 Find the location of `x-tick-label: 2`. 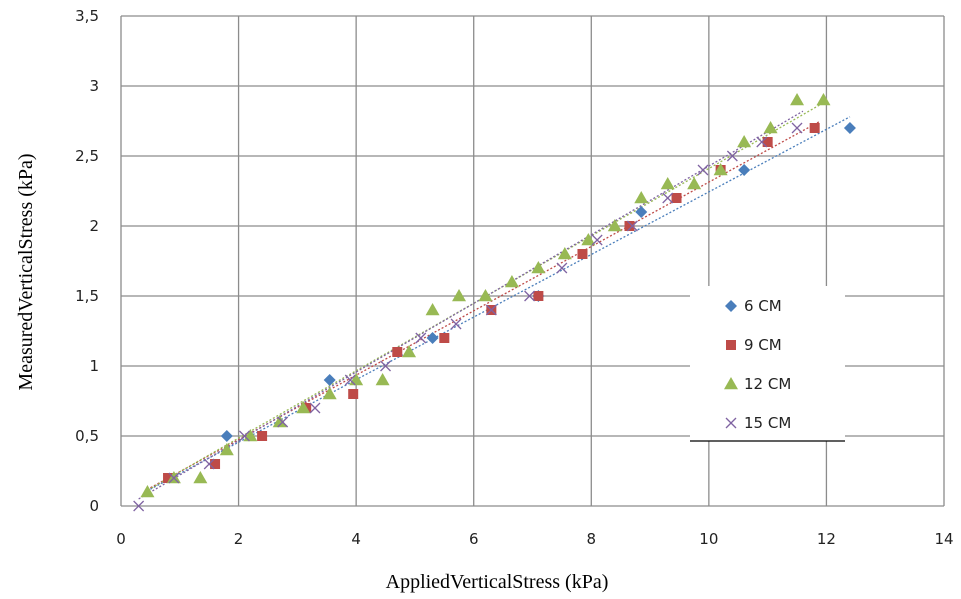

x-tick-label: 2 is located at coordinates (239, 539).